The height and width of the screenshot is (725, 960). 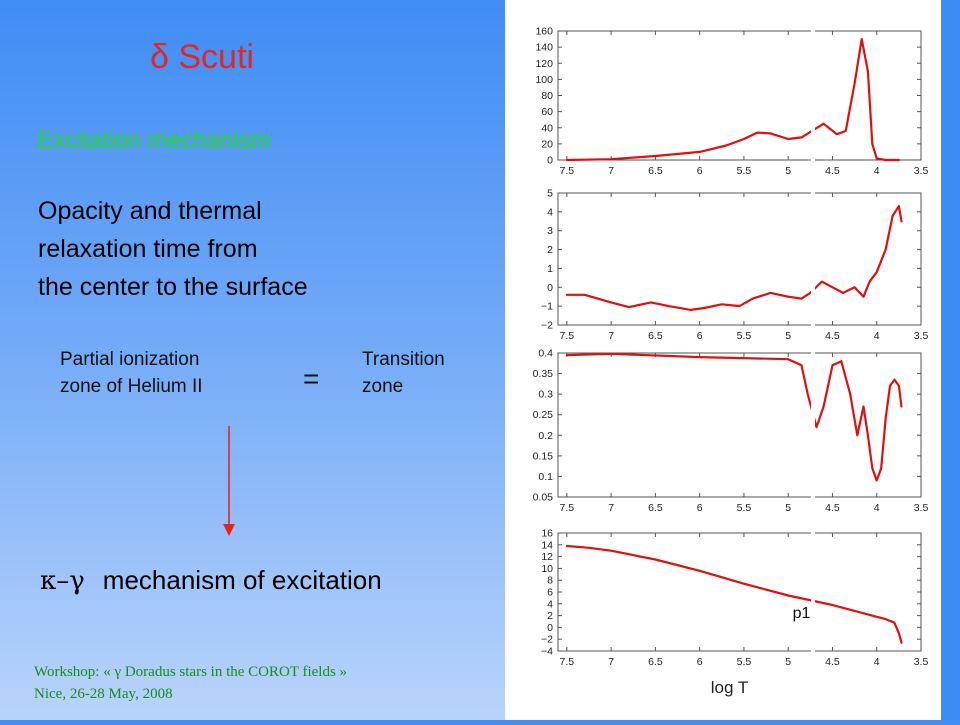 I want to click on y-tick-label: 0.2, so click(x=545, y=436).